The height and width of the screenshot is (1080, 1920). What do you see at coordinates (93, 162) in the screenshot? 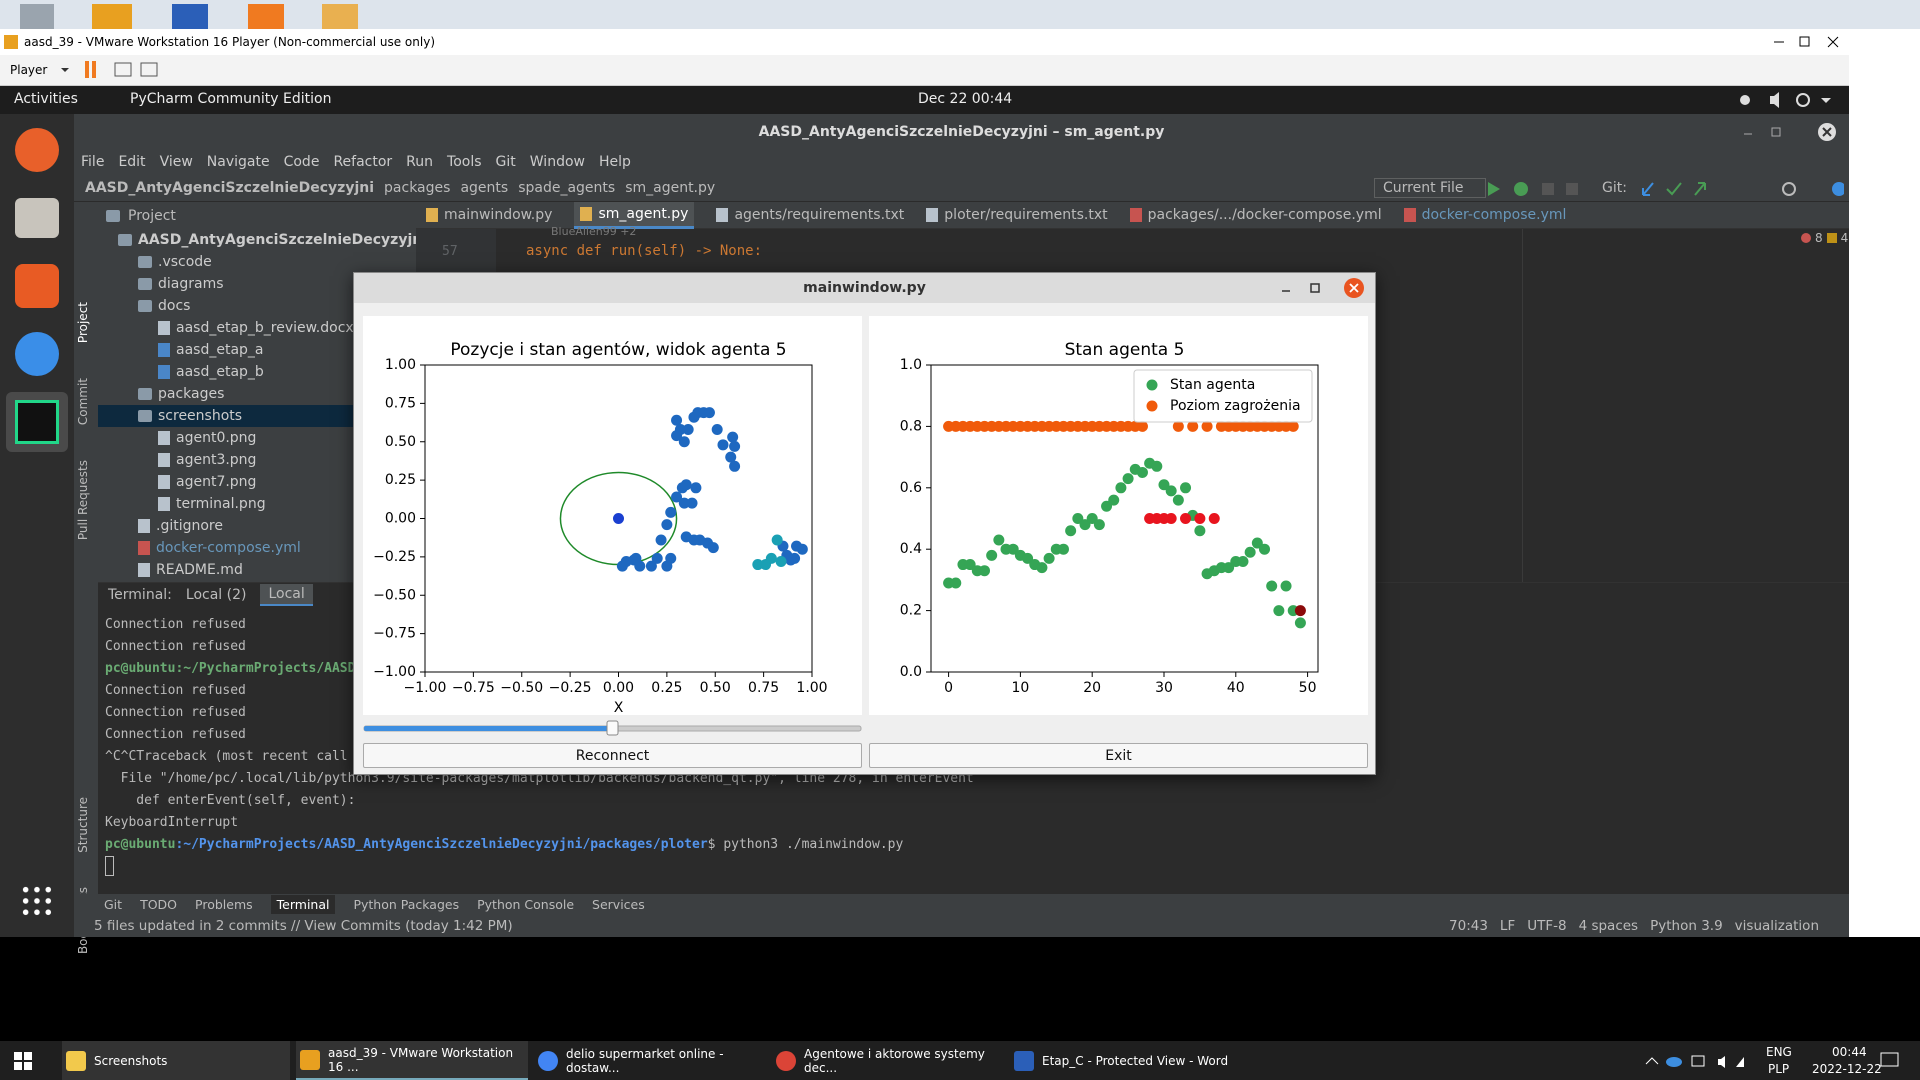
I see `menu-item: File` at bounding box center [93, 162].